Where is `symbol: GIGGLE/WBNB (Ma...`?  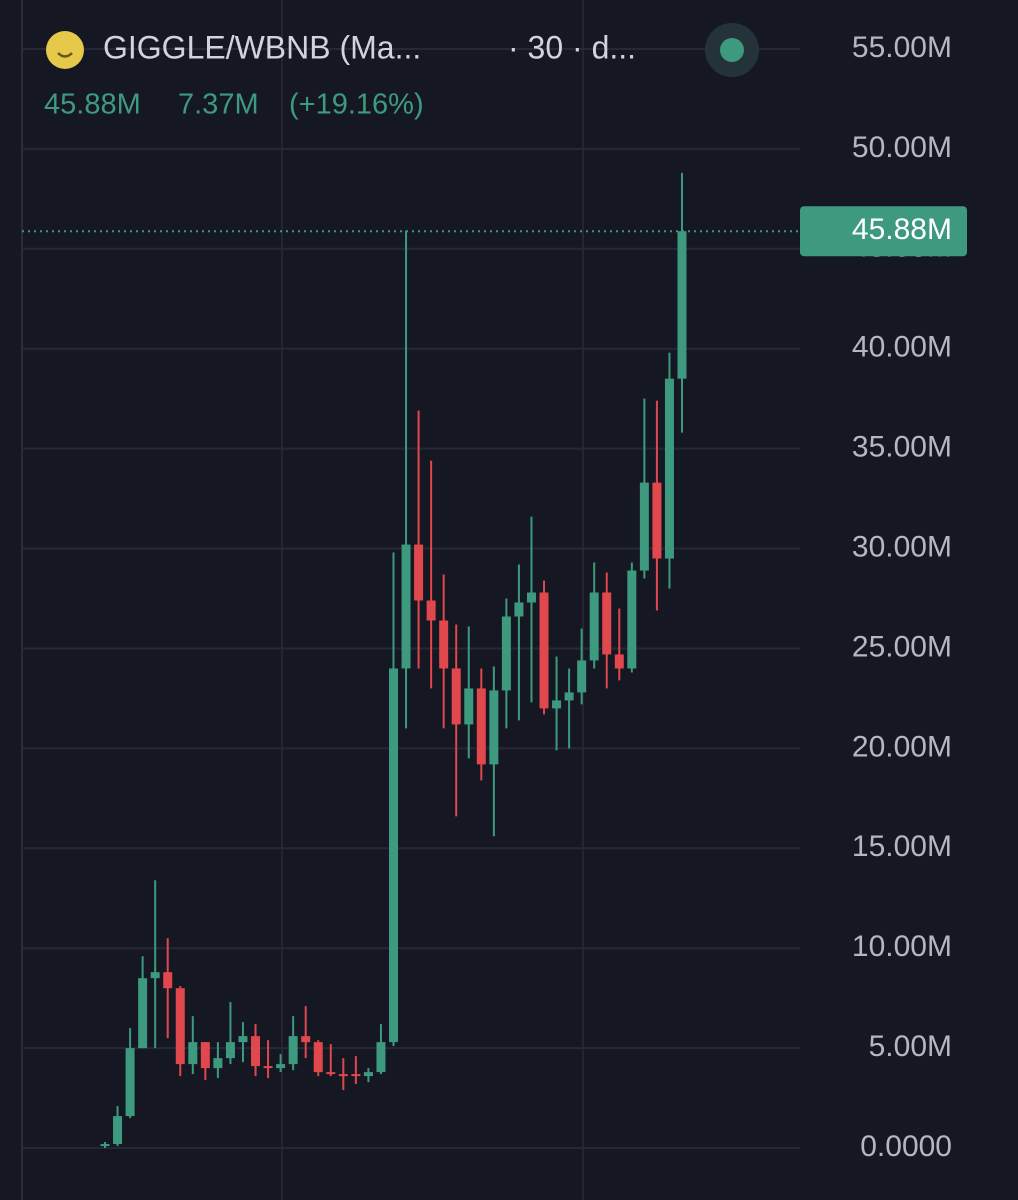 symbol: GIGGLE/WBNB (Ma... is located at coordinates (262, 47).